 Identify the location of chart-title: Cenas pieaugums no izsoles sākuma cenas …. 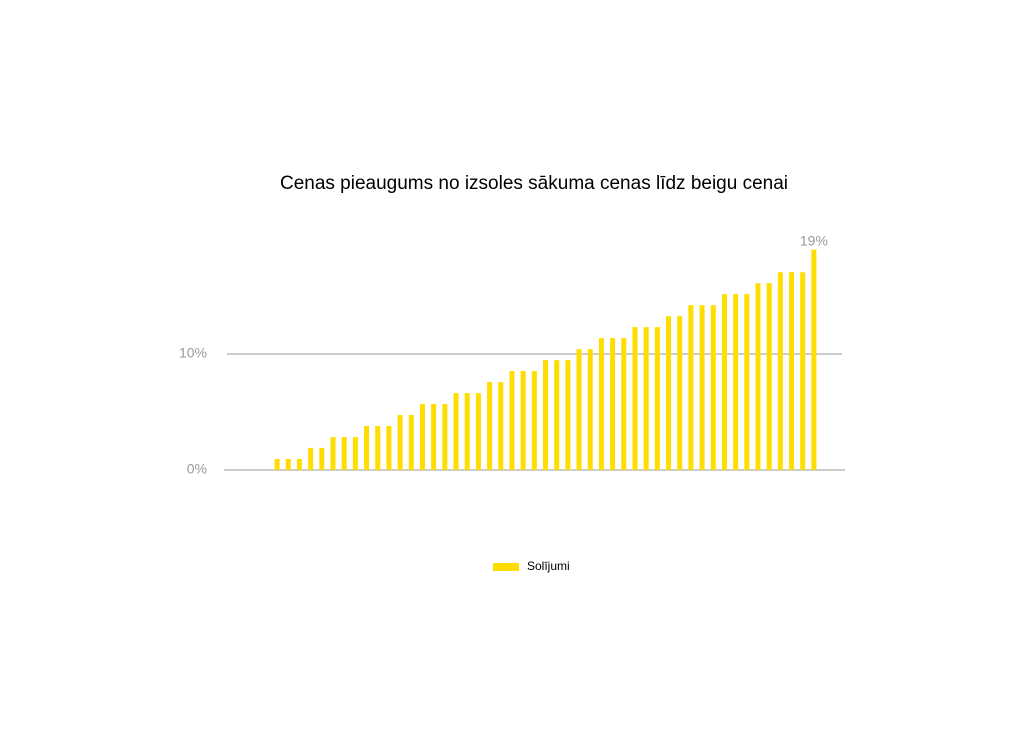
(534, 183).